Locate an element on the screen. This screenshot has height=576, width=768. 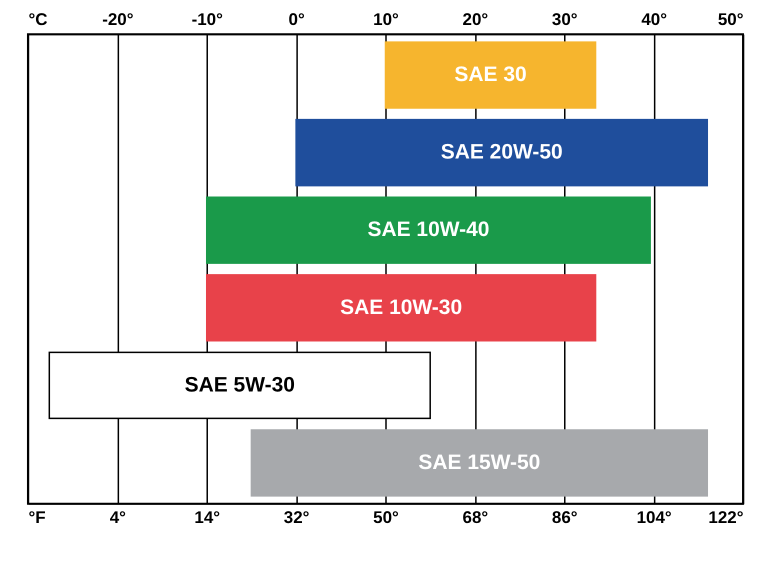
x2-tick-label: -20° is located at coordinates (118, 19).